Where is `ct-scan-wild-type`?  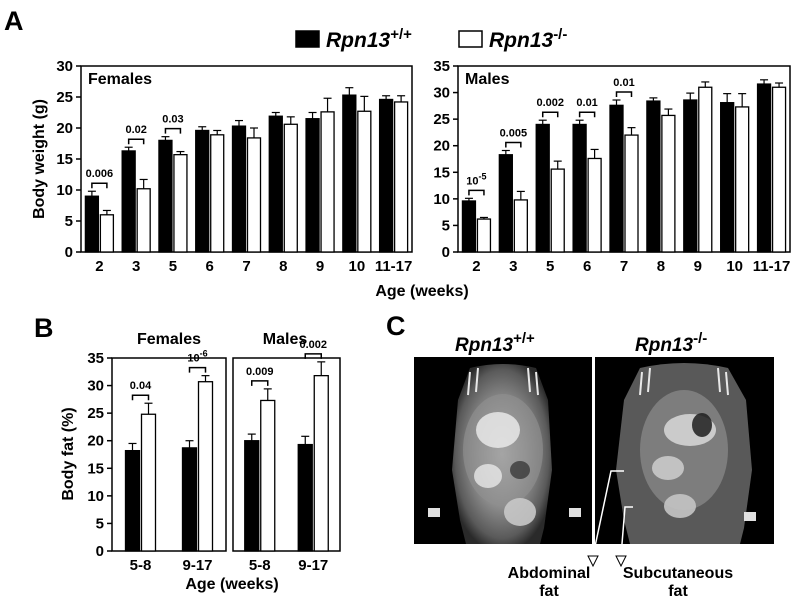
ct-scan-wild-type is located at coordinates (503, 450).